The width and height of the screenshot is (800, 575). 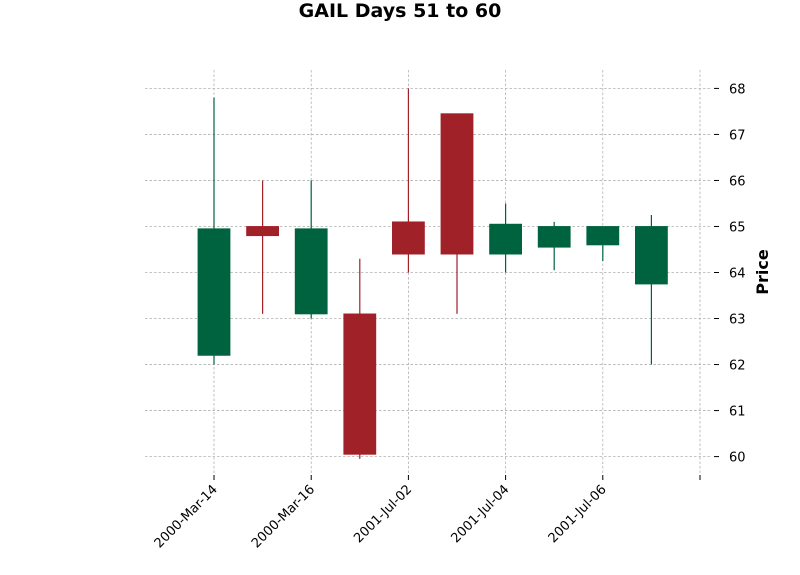 What do you see at coordinates (737, 227) in the screenshot?
I see `y-tick-label: 65` at bounding box center [737, 227].